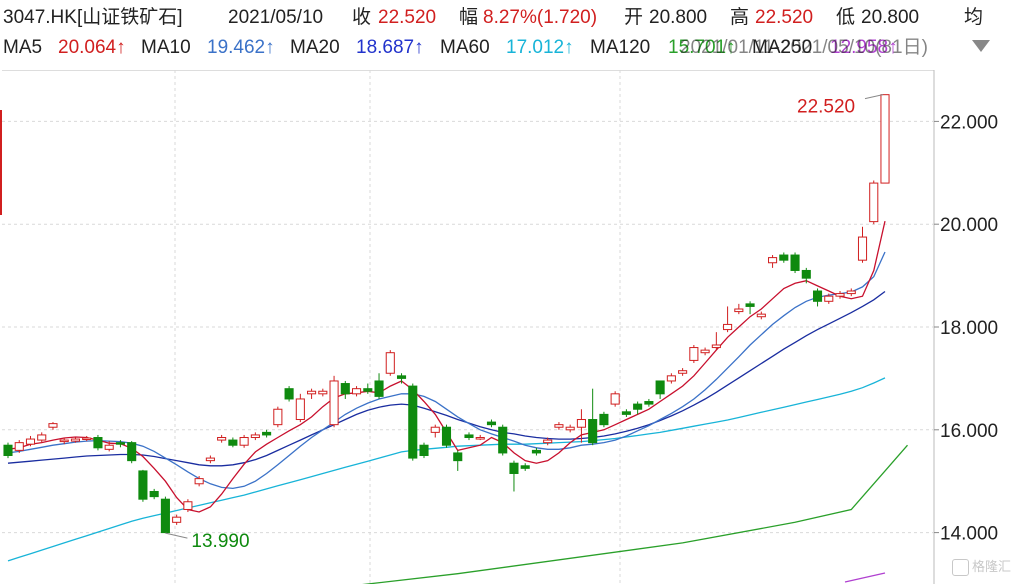  Describe the element at coordinates (635, 514) in the screenshot. I see `ma120-line` at that location.